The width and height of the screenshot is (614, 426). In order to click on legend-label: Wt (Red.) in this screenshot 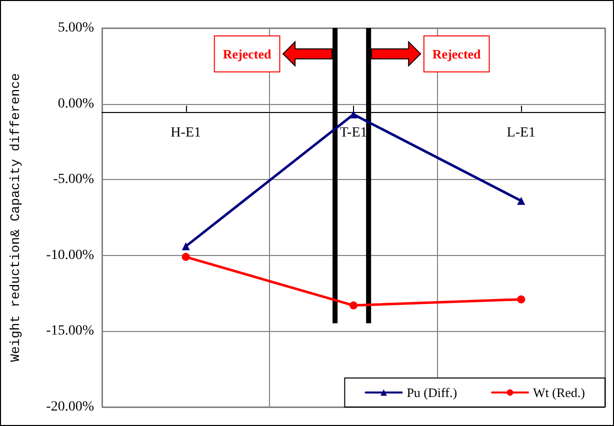, I will do `click(559, 392)`.